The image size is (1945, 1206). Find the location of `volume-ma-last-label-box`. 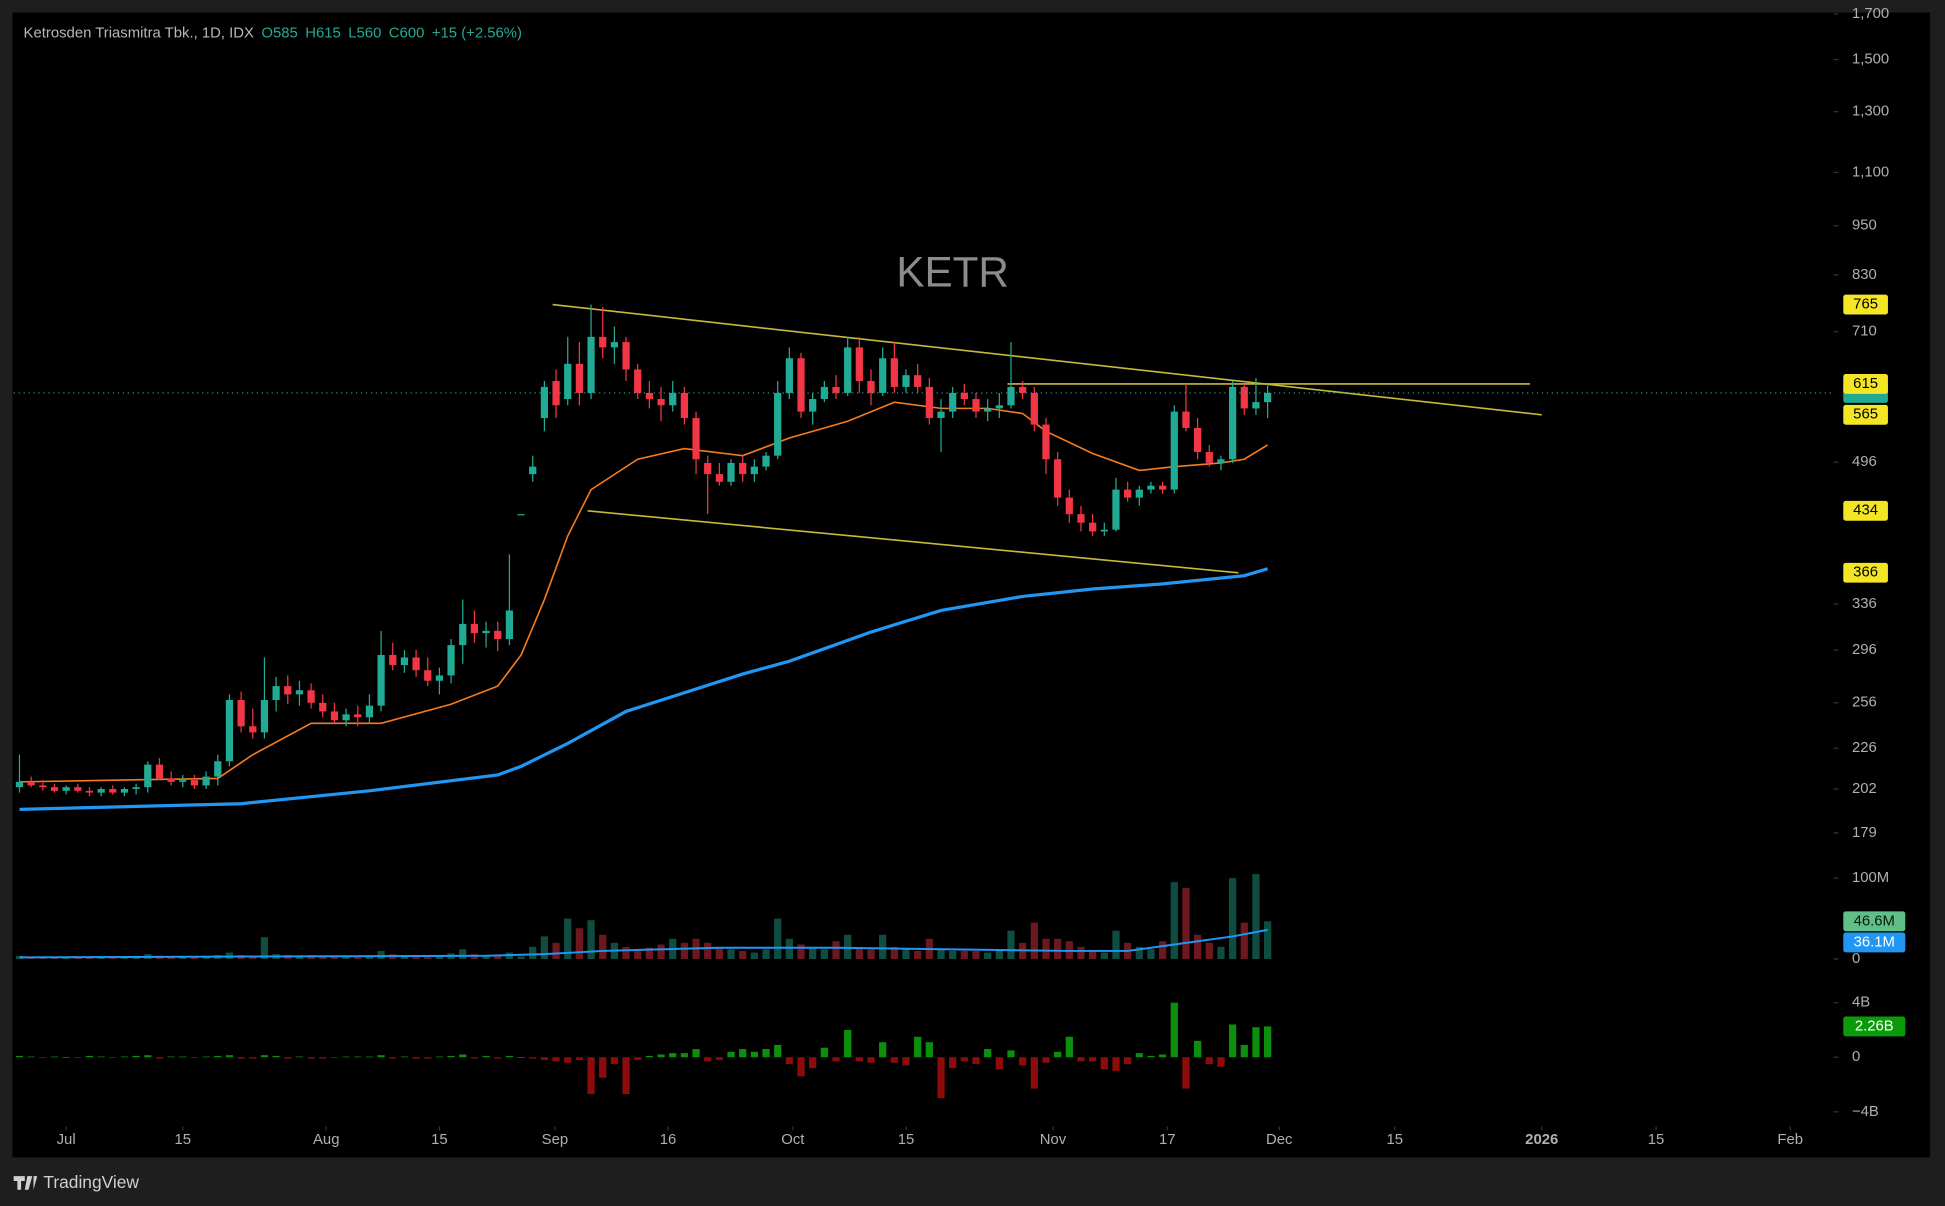

volume-ma-last-label-box is located at coordinates (1874, 942).